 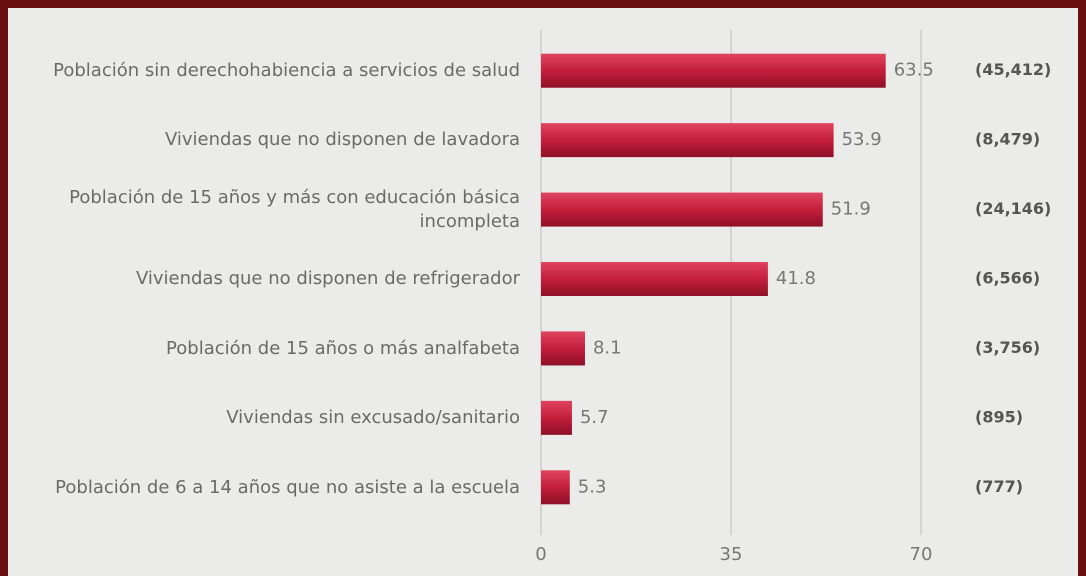 I want to click on category-label: Viviendas que no disponen de lavadora, so click(x=342, y=140).